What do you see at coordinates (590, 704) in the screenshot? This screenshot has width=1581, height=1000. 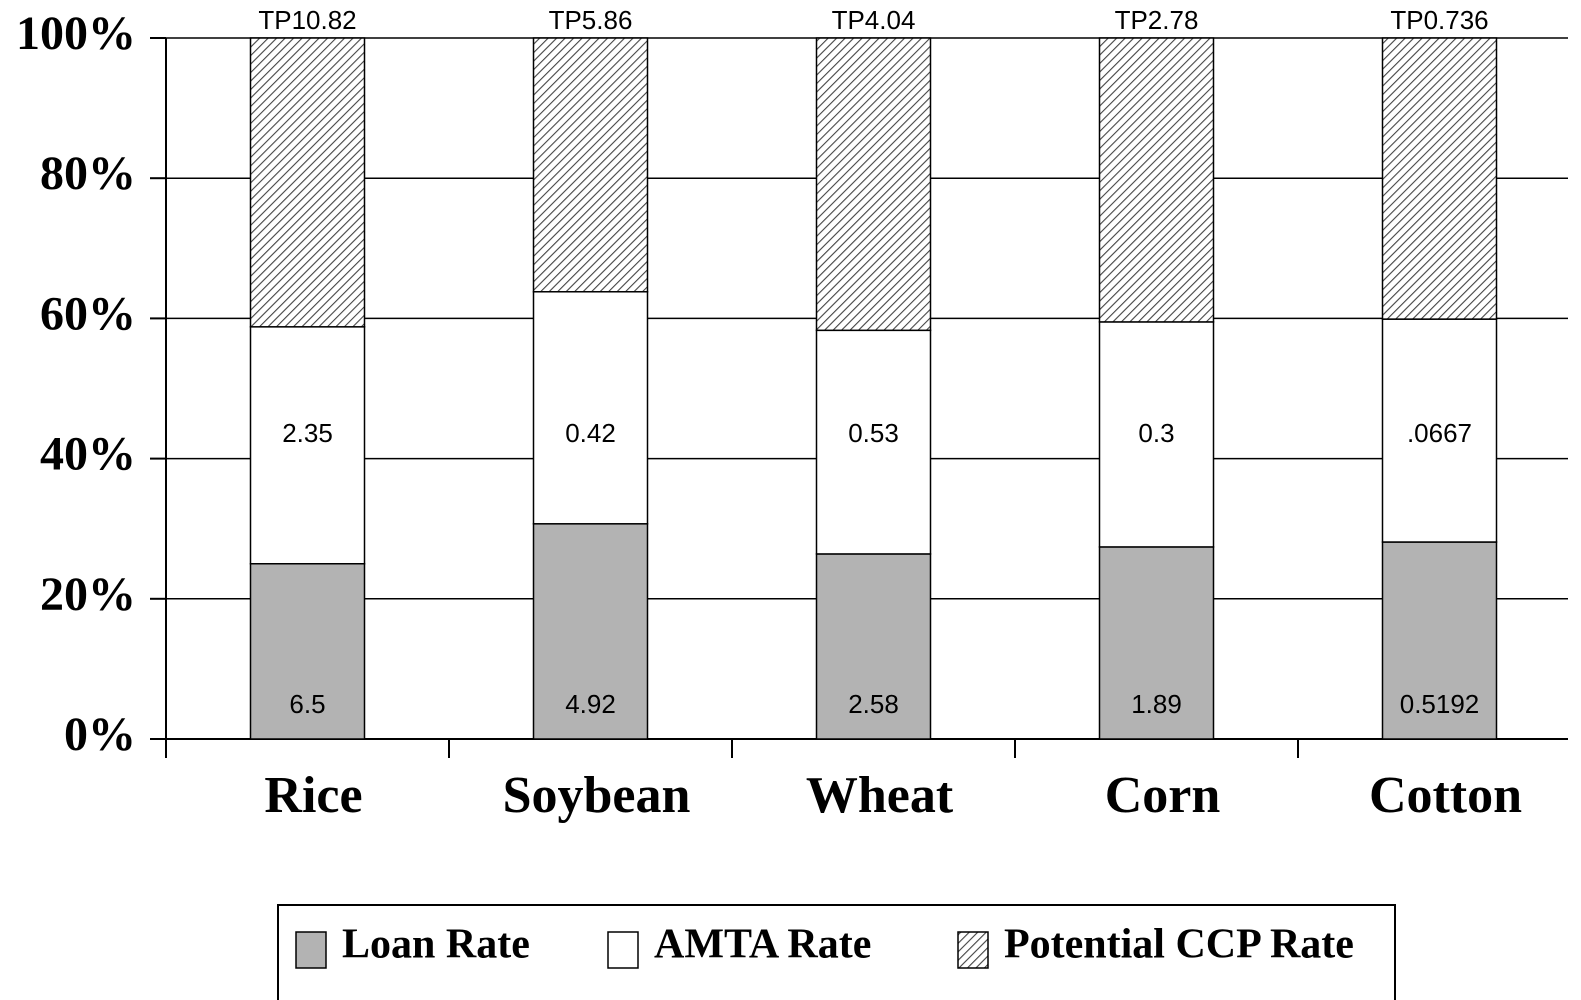 I see `data-label: 4.92` at bounding box center [590, 704].